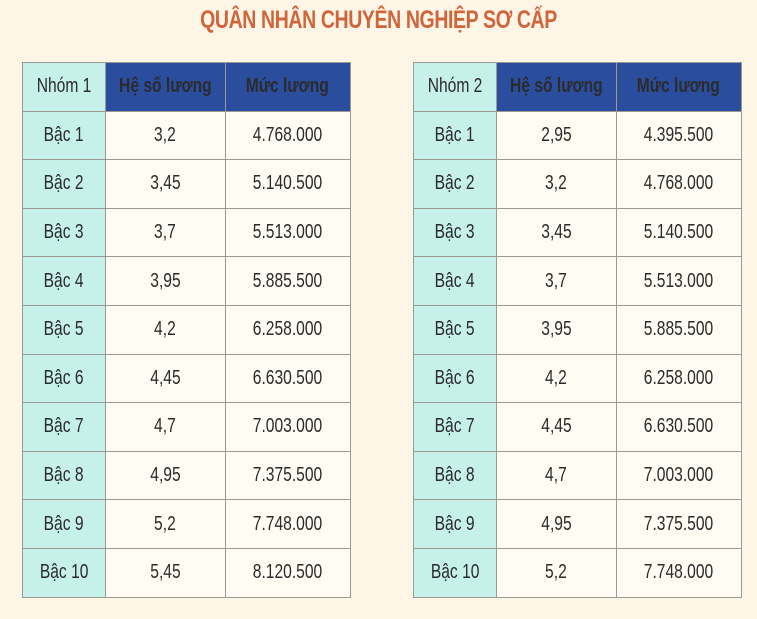  I want to click on table-row: Bậc 7 4,7 7.003.000, so click(186, 427).